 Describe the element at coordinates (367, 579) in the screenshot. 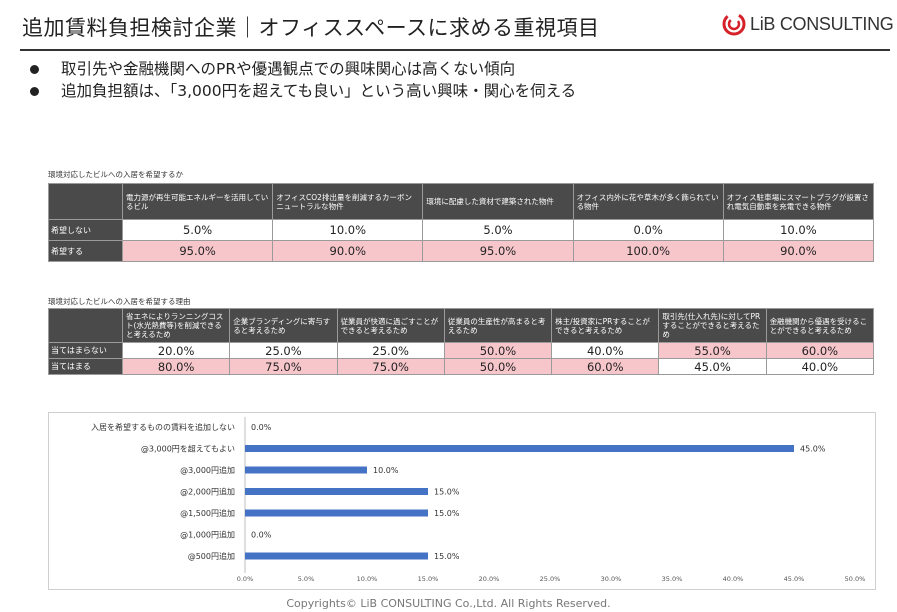

I see `x-tick-label: 10.0%` at that location.